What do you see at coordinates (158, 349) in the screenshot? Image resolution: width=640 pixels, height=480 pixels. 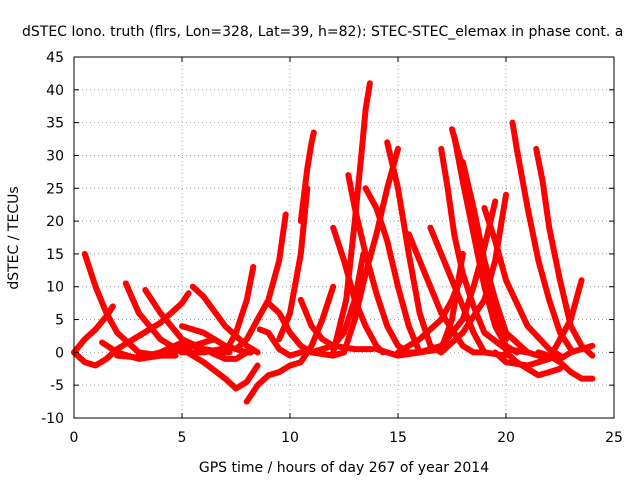 I see `series-line-arc4` at bounding box center [158, 349].